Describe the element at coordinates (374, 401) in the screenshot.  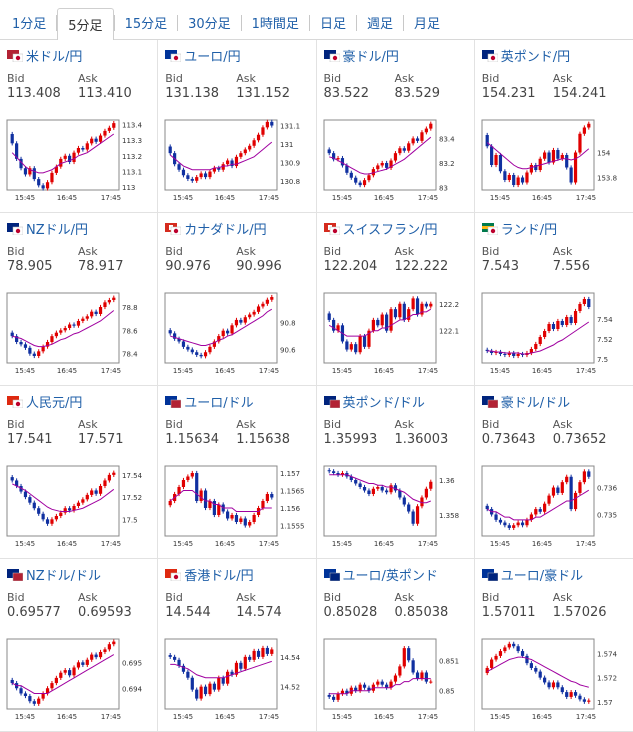
I see `pair-link: 英ポンド/ドル` at that location.